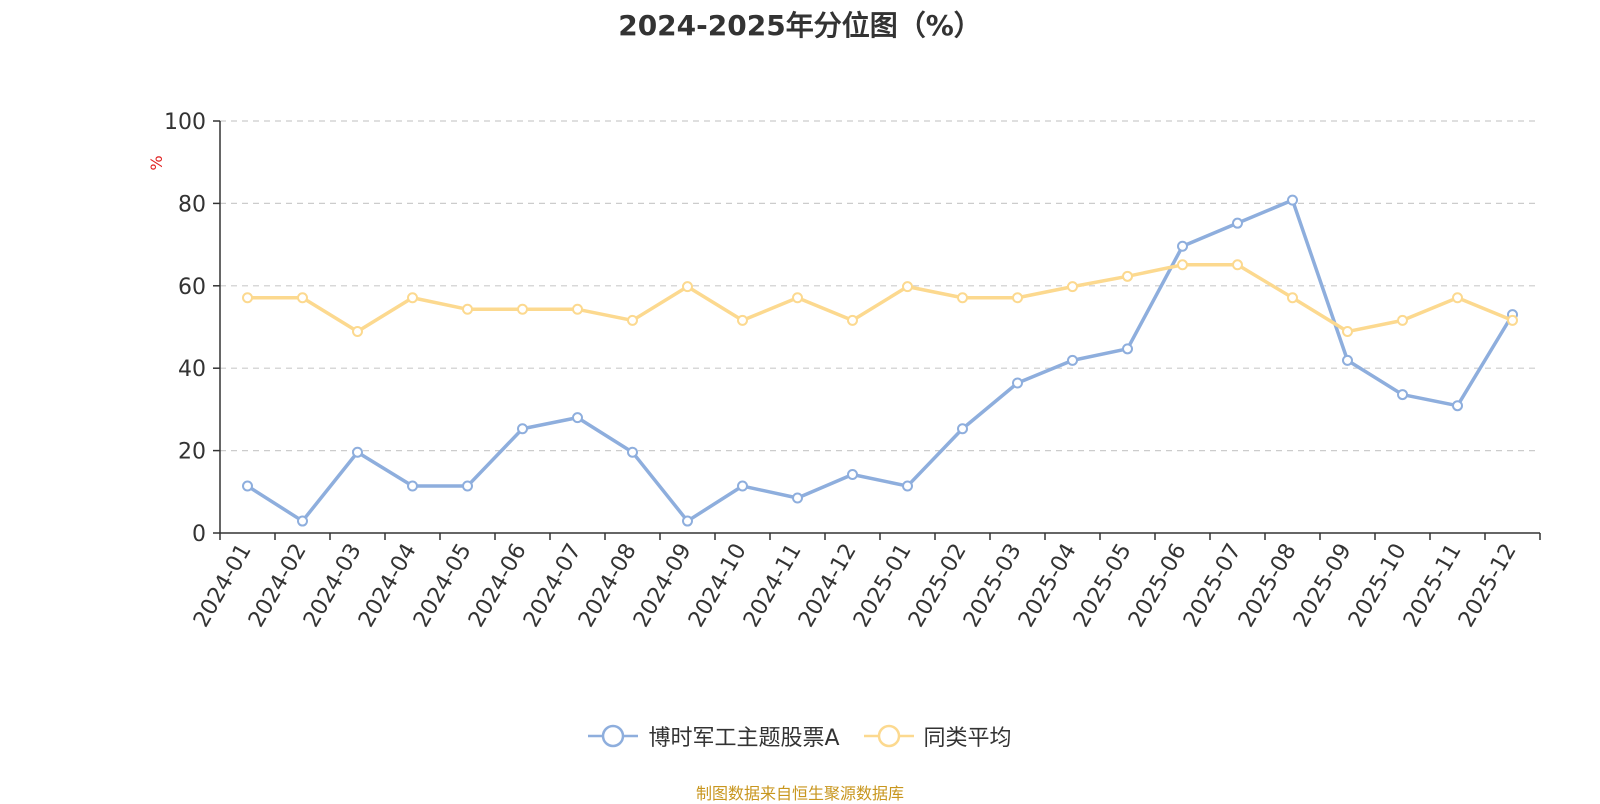 This screenshot has height=804, width=1600. What do you see at coordinates (185, 122) in the screenshot?
I see `y-tick-label: 100` at bounding box center [185, 122].